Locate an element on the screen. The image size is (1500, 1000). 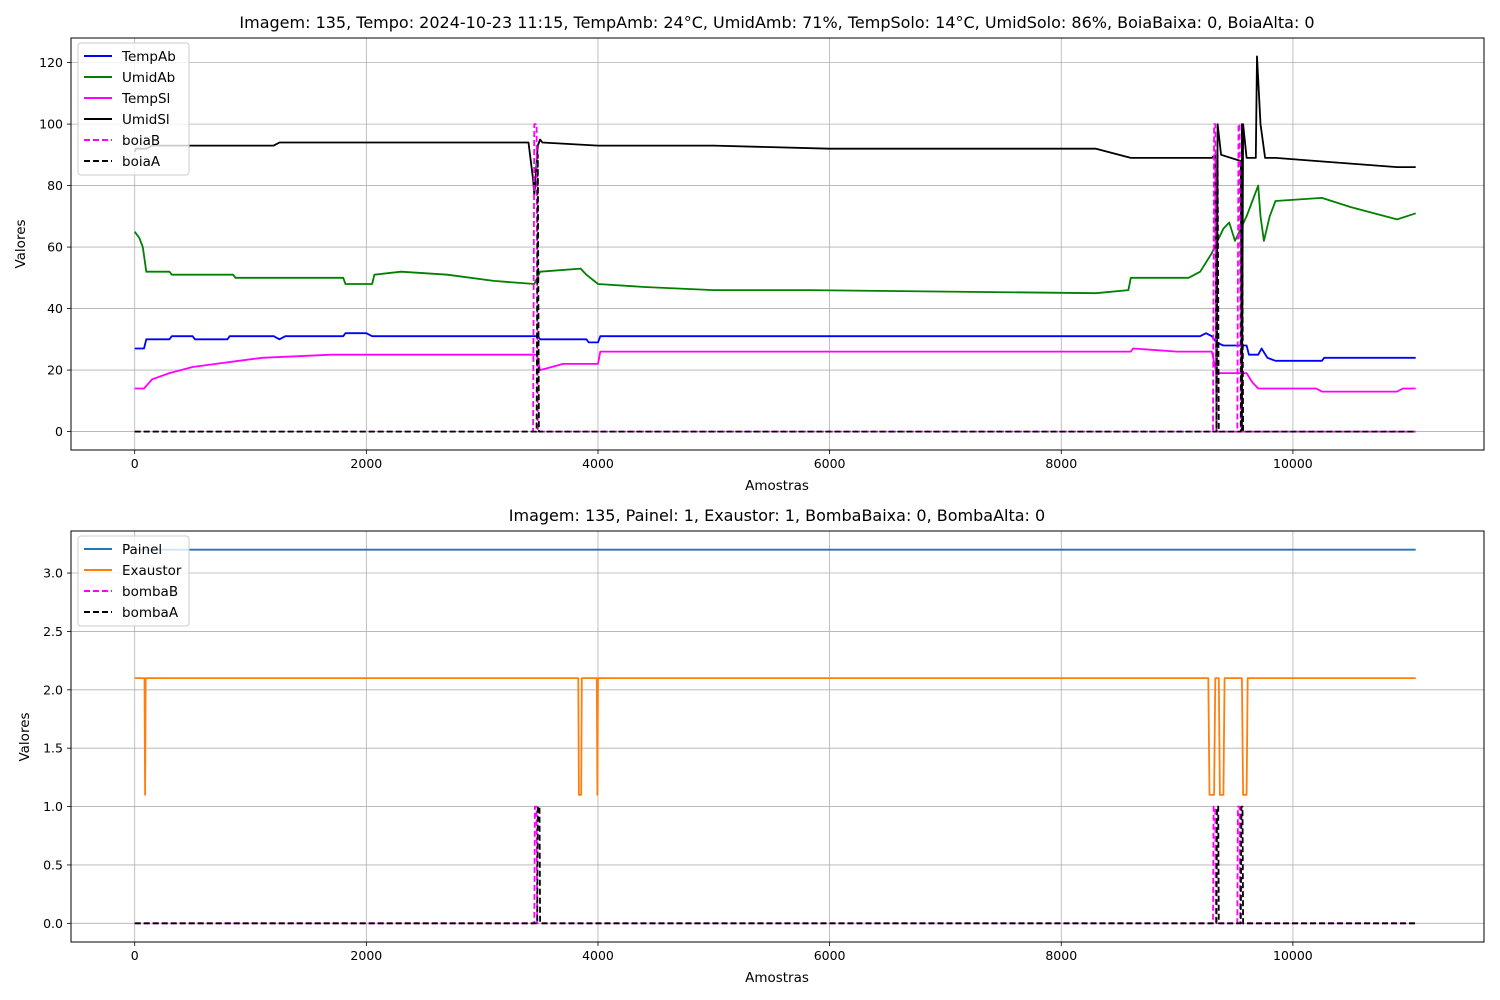
y-ticks: 0.0 0.5 1.0 1.5 2.0 2.5 3.0 is located at coordinates (57, 748).